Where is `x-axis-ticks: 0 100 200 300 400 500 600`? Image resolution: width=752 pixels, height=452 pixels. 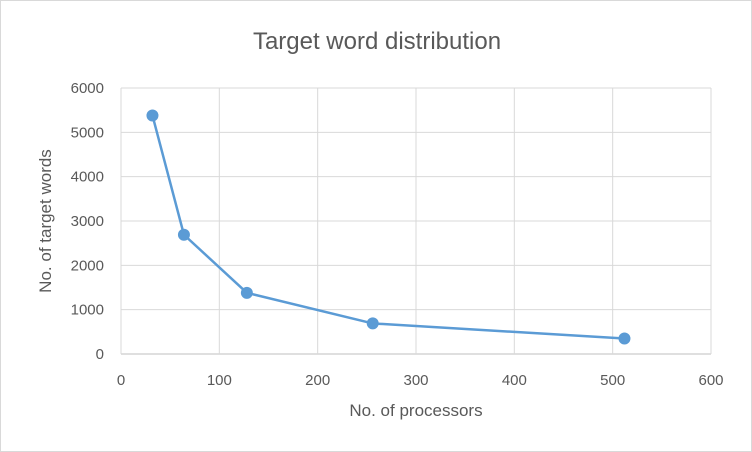
x-axis-ticks: 0 100 200 300 400 500 600 is located at coordinates (420, 380).